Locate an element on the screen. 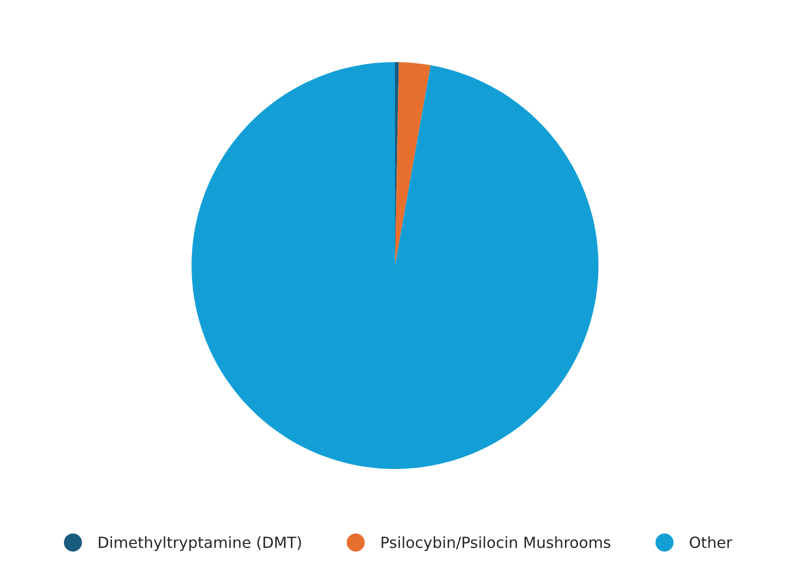 This screenshot has height=562, width=790. pie-slice is located at coordinates (413, 164).